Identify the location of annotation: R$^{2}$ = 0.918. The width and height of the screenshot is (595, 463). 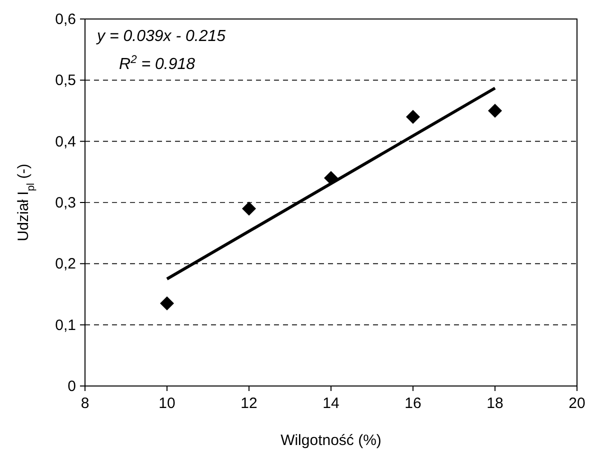
(157, 63).